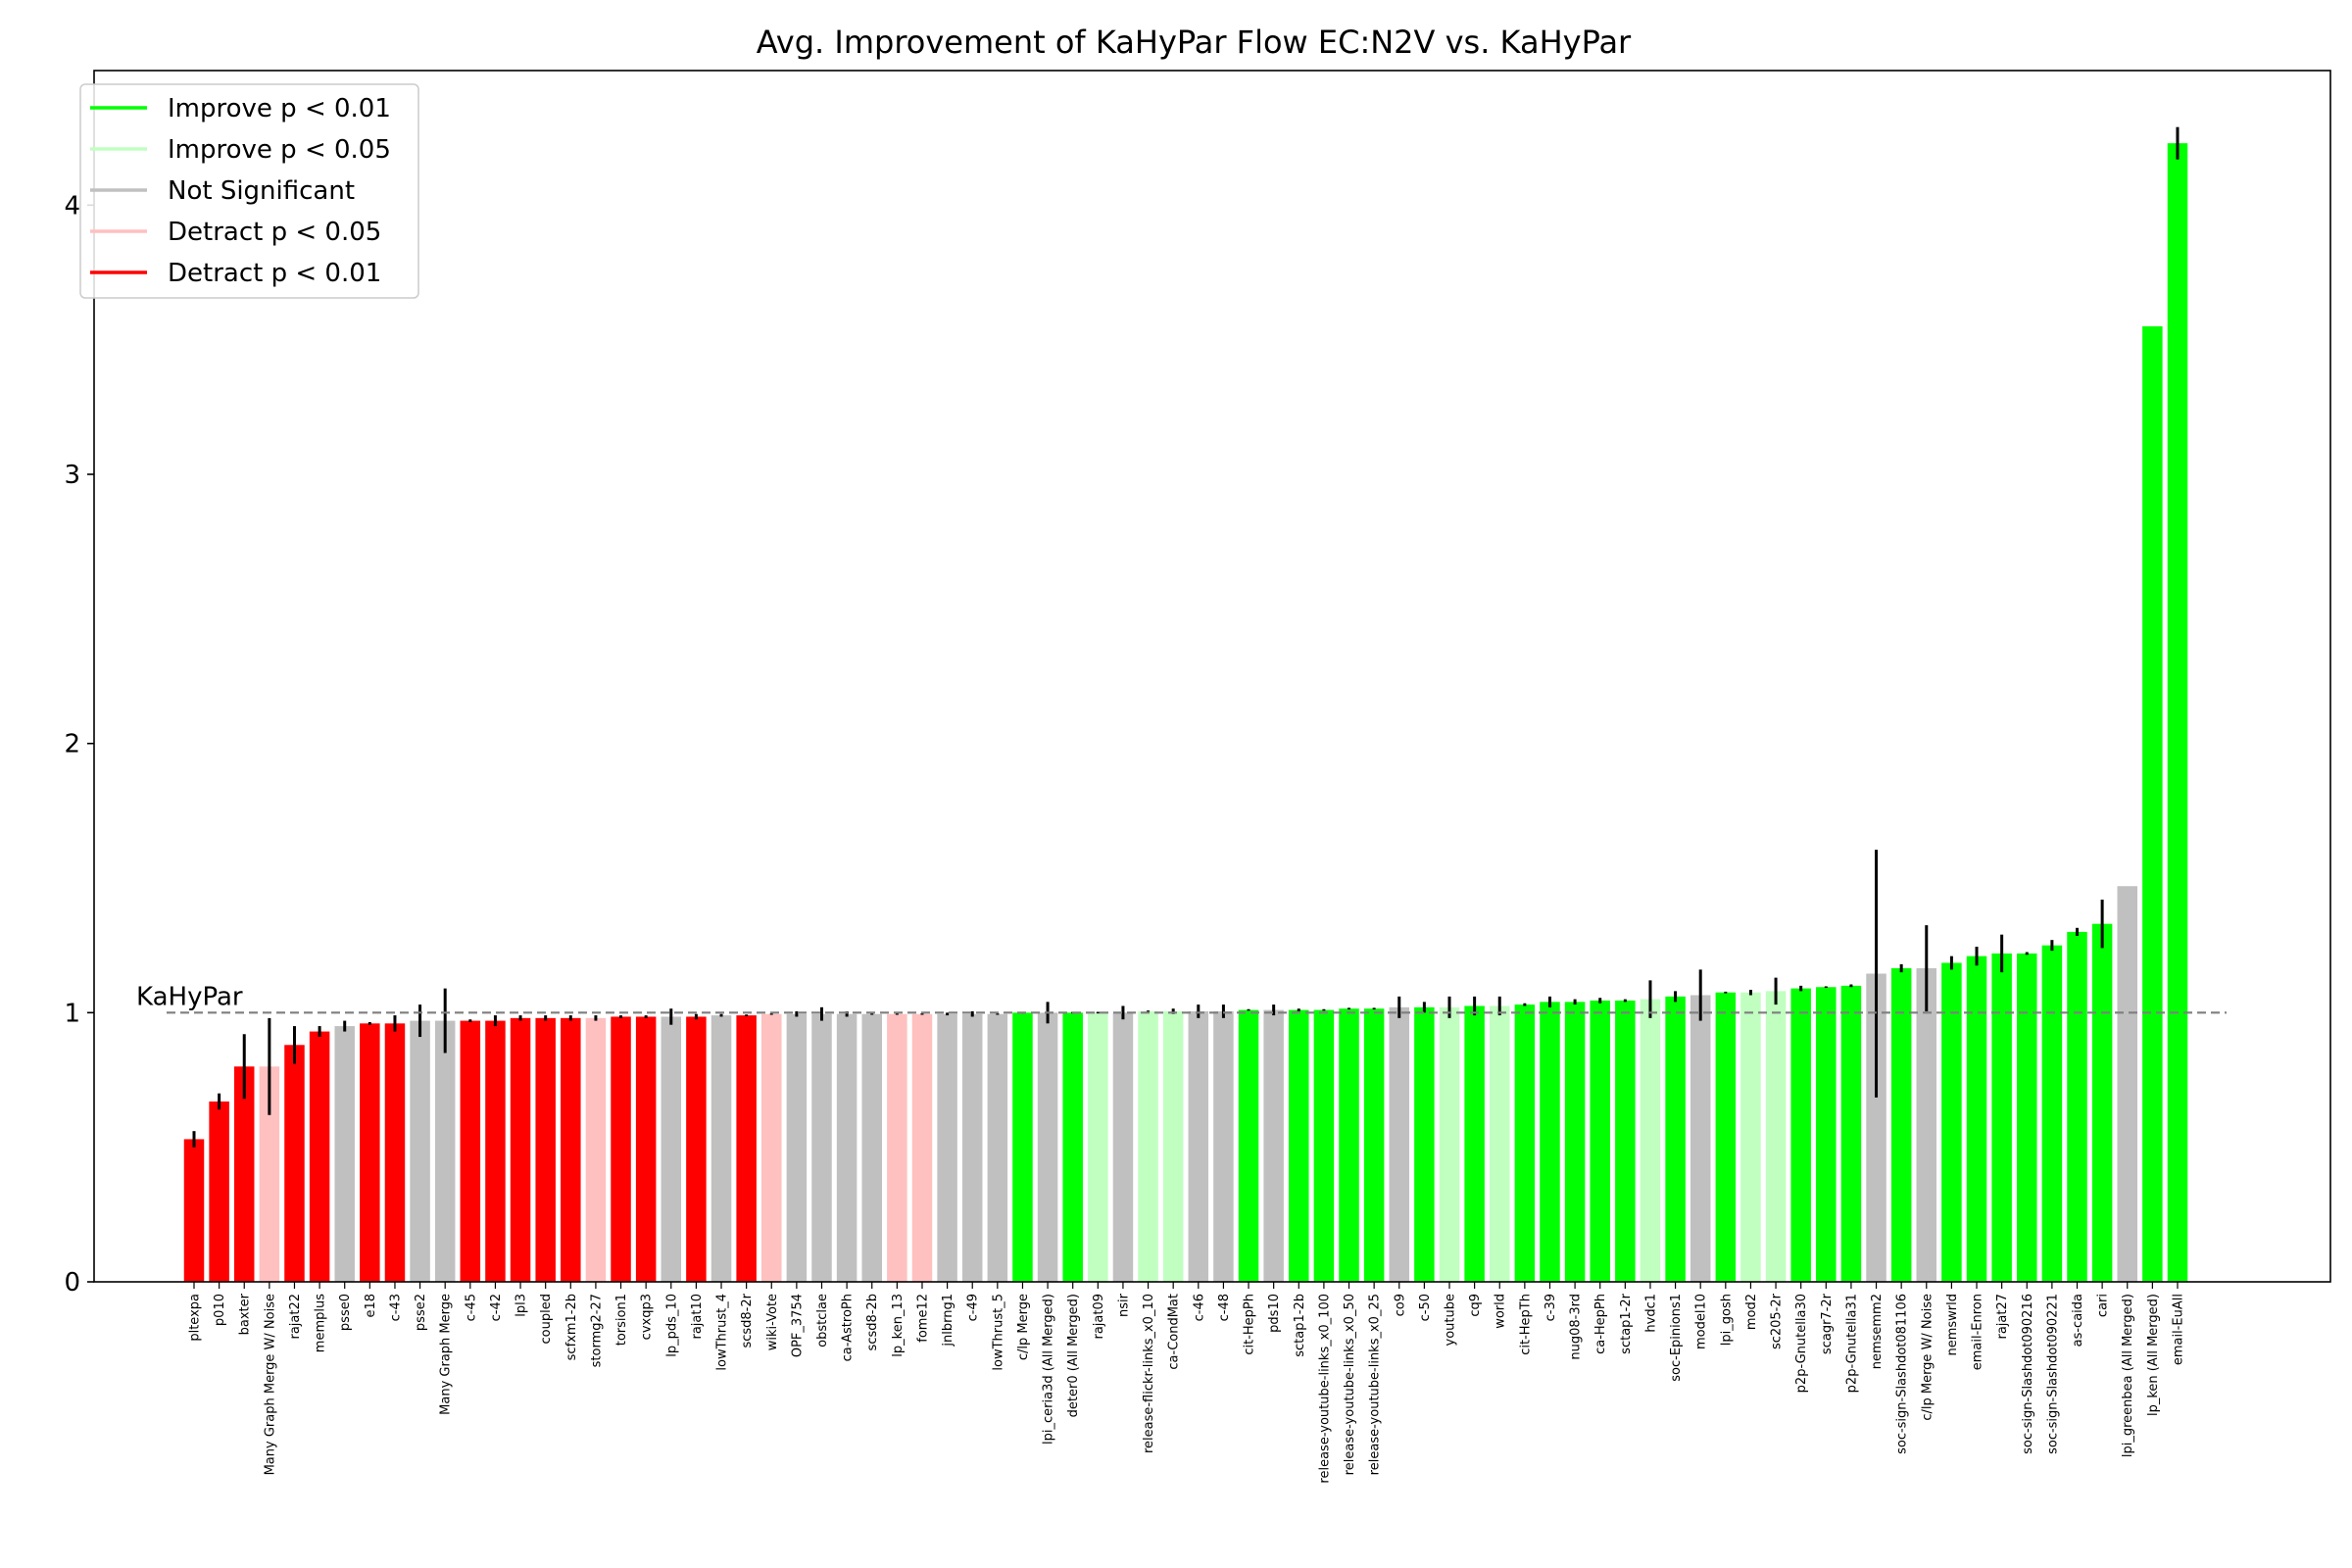 The image size is (2352, 1568). I want to click on x-tick-label: release-youtube-links_x0_50, so click(1350, 1384).